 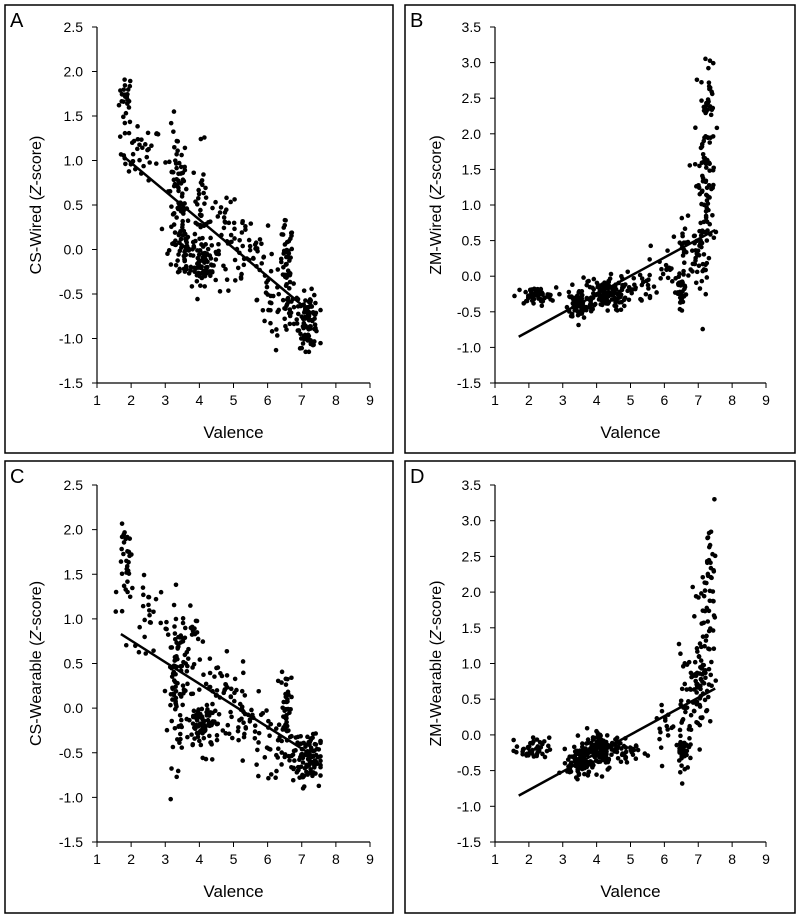 I want to click on y-tick-label: -0.5, so click(x=71, y=294).